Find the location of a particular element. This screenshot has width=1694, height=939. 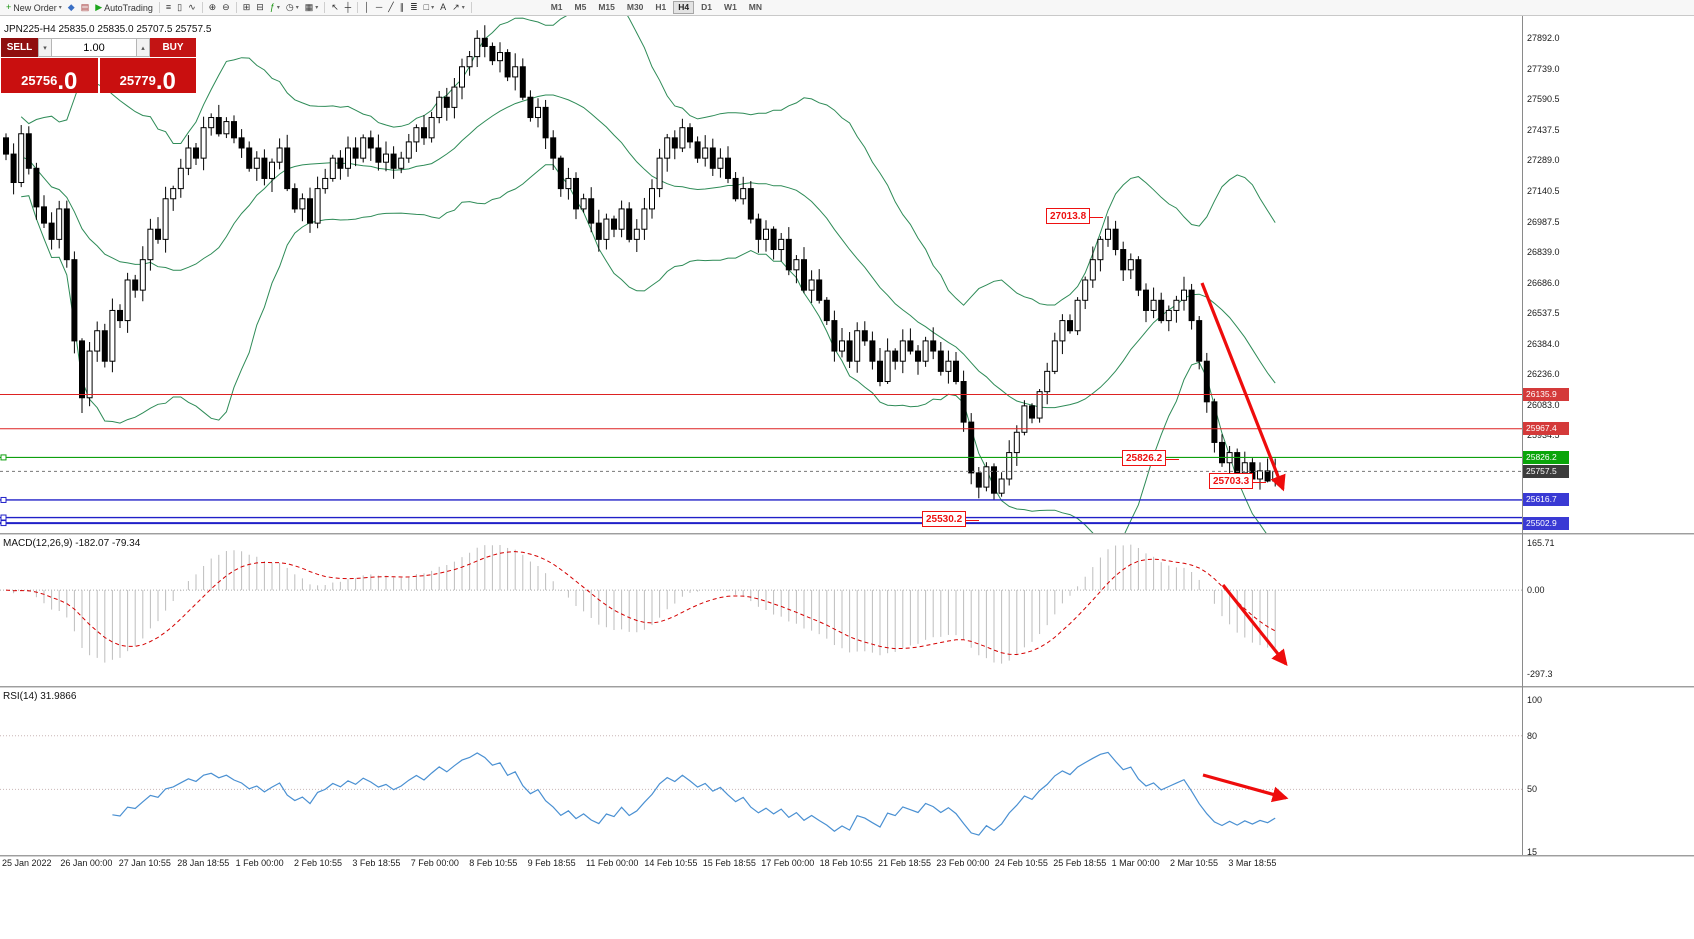

price-annotation-25530.2: 25530.2 is located at coordinates (951, 519).